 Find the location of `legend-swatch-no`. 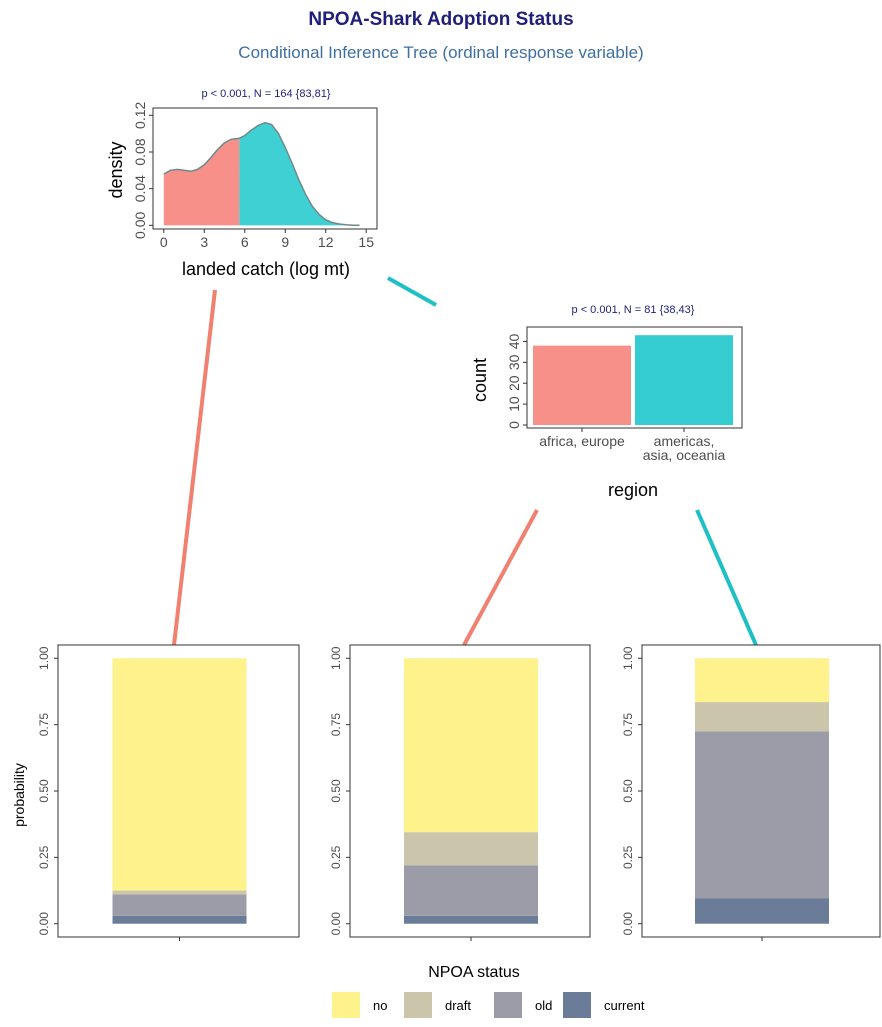

legend-swatch-no is located at coordinates (346, 1005).